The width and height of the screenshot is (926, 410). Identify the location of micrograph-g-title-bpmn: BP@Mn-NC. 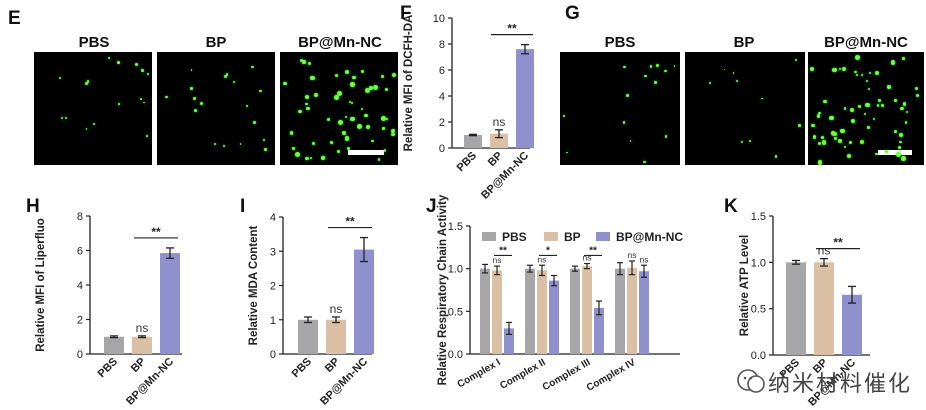
(866, 42).